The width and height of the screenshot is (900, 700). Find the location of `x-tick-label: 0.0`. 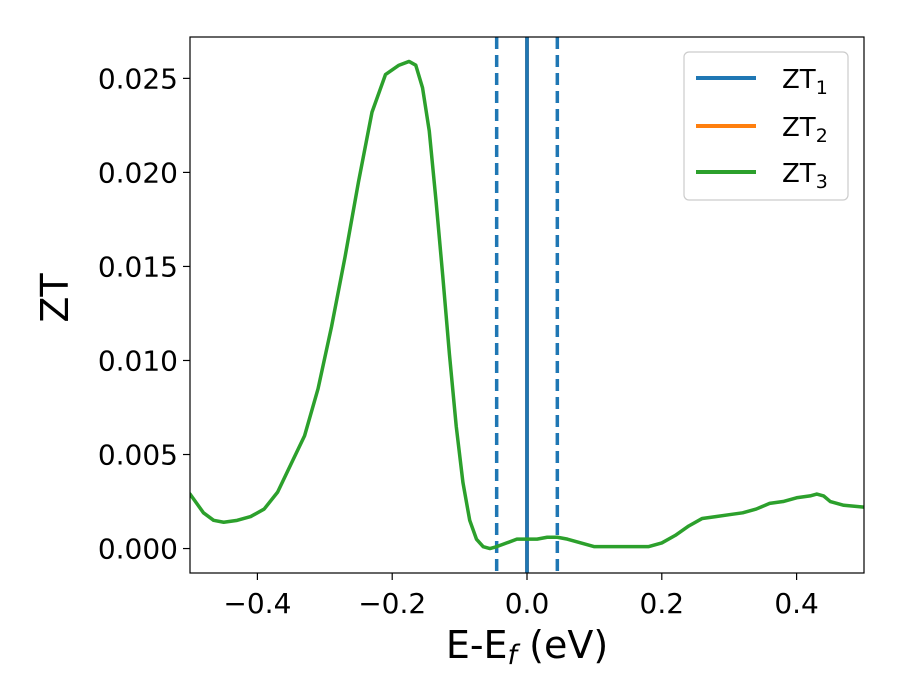

x-tick-label: 0.0 is located at coordinates (527, 603).